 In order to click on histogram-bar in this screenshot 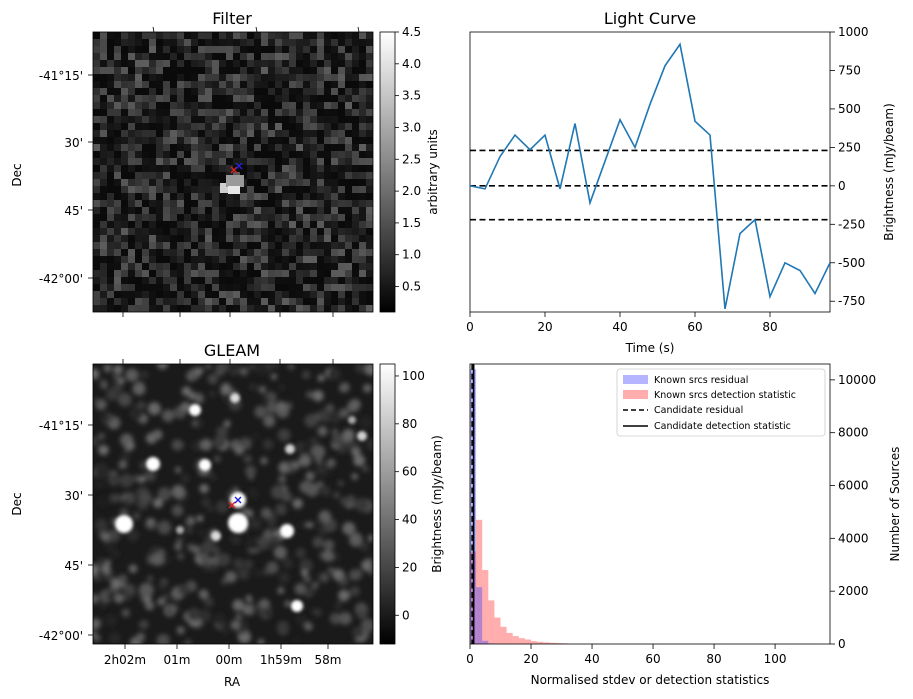, I will do `click(479, 581)`.